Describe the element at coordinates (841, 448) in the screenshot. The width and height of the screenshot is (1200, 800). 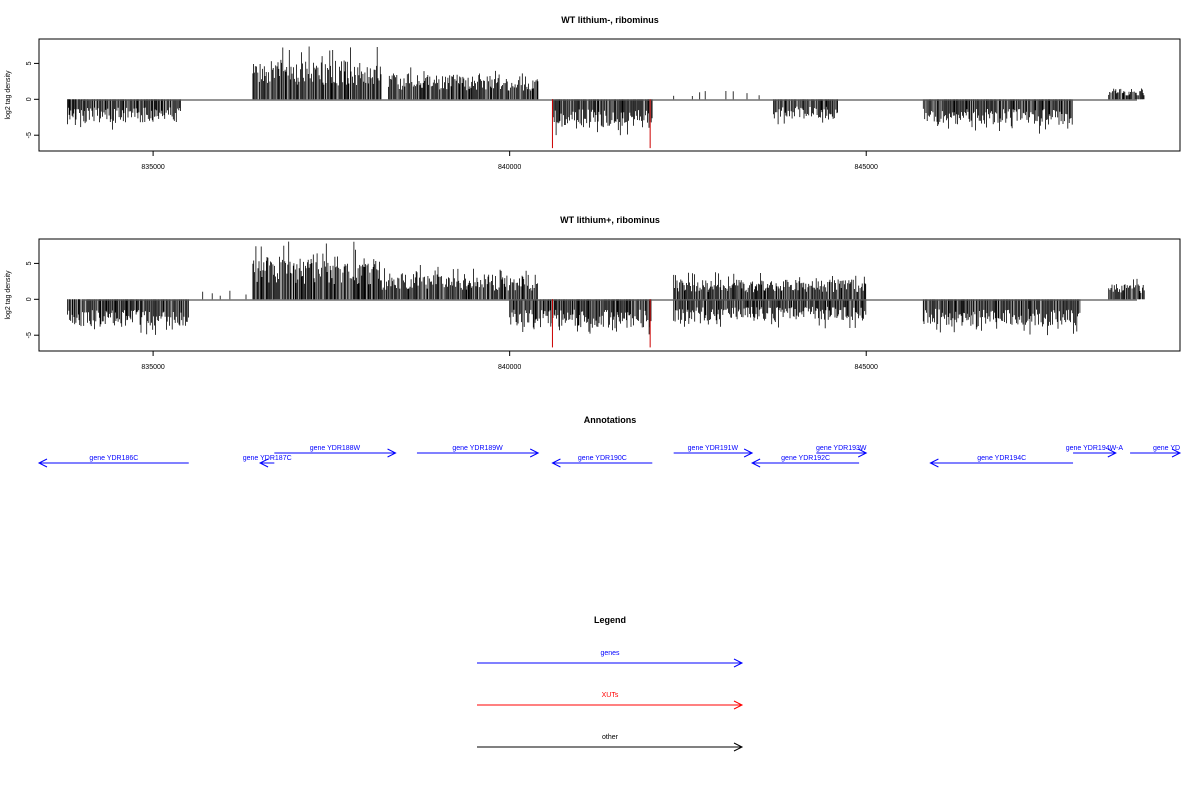
I see `gene-feature-label: gene YDR193W` at that location.